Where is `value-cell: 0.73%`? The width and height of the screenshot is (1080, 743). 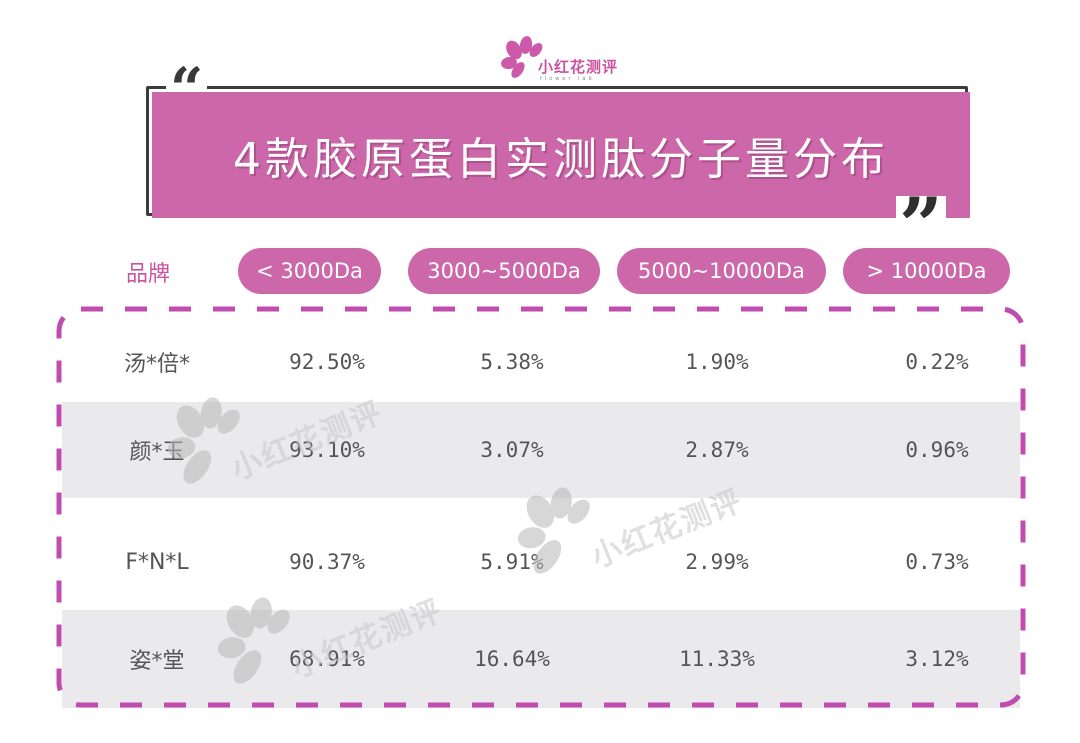 value-cell: 0.73% is located at coordinates (937, 562).